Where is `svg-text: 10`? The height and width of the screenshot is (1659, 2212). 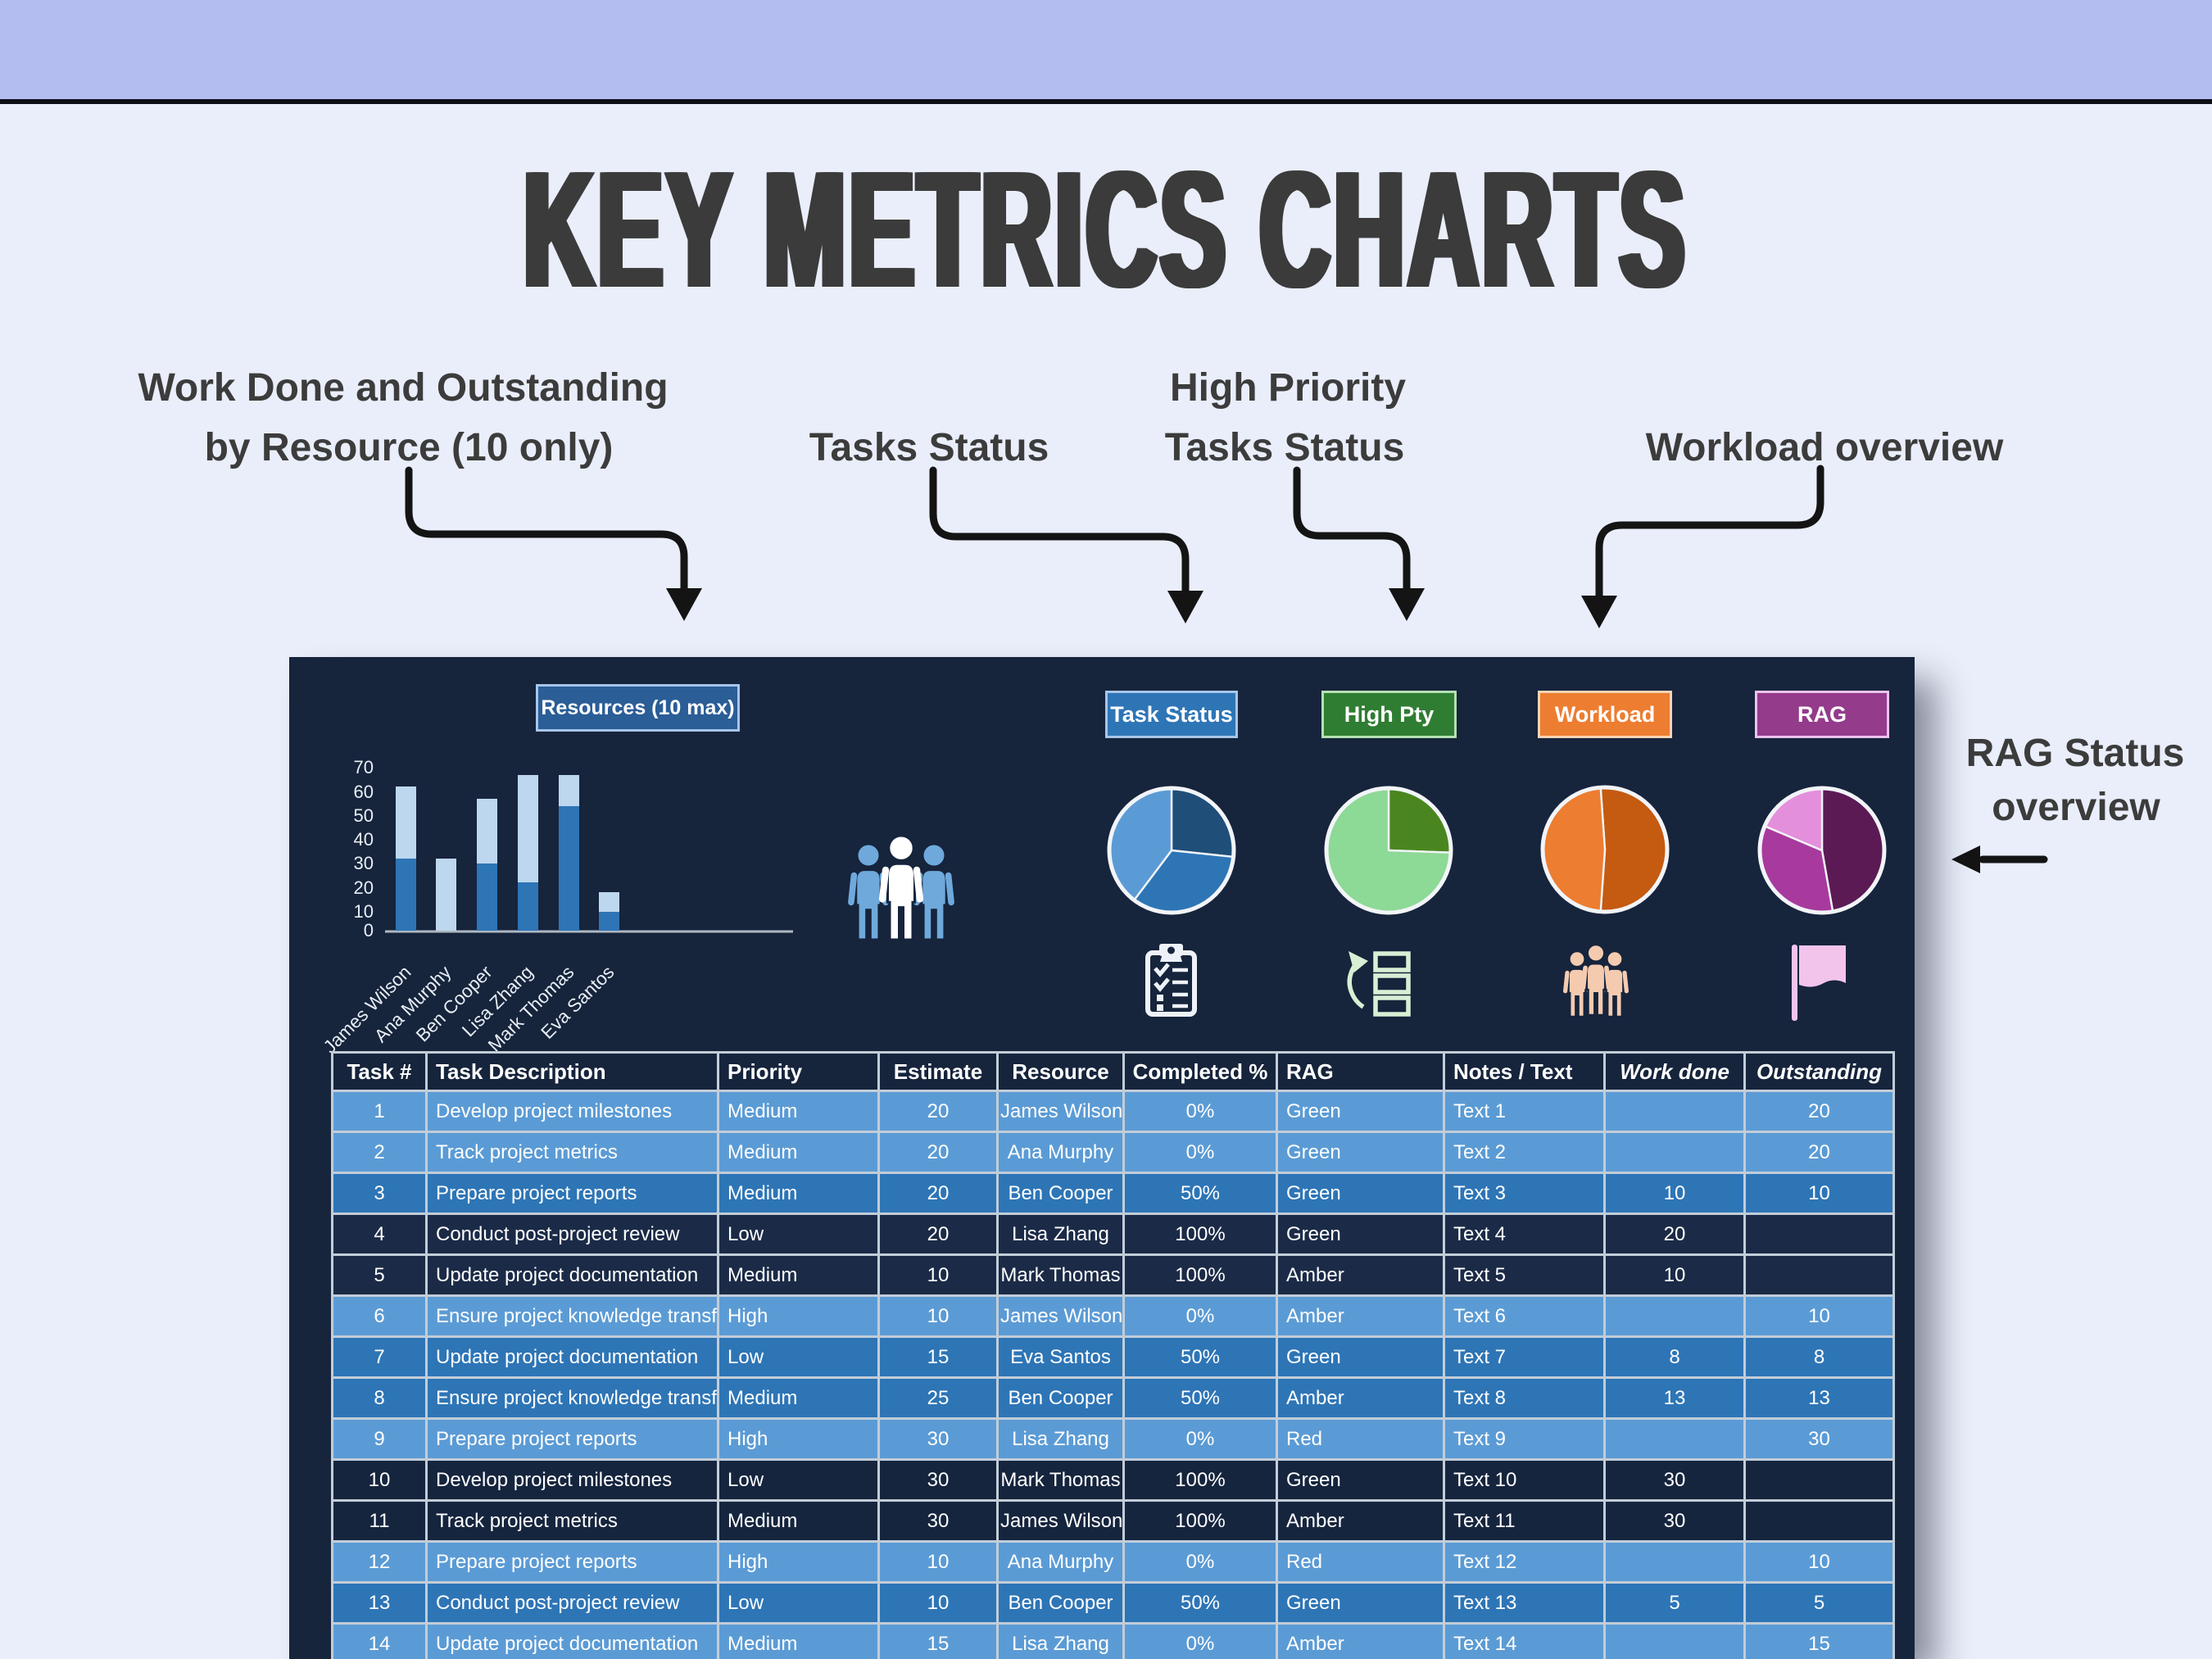
svg-text: 10 is located at coordinates (364, 911).